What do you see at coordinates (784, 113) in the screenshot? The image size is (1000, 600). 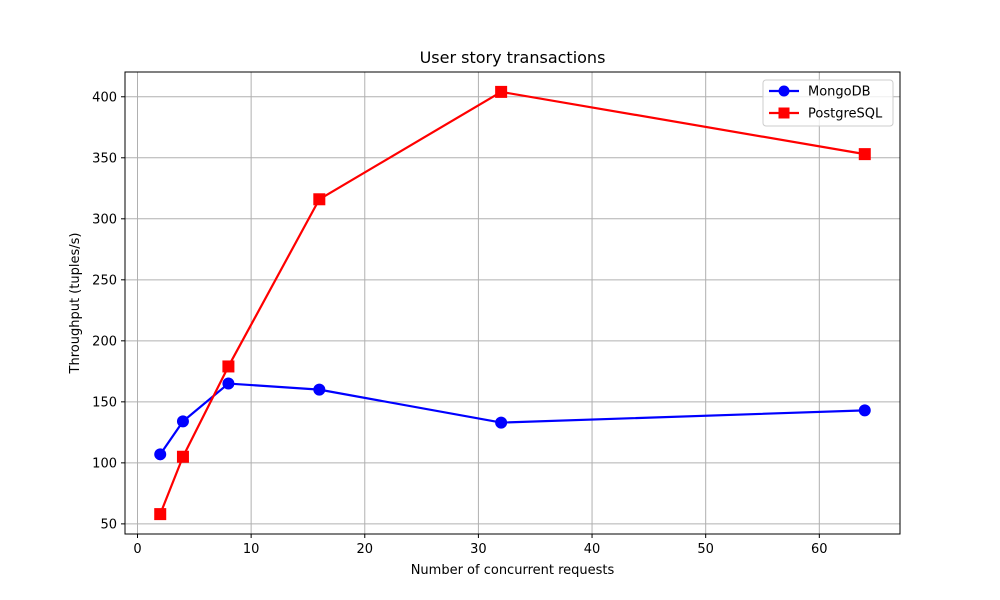 I see `legend-marker-postgresql` at bounding box center [784, 113].